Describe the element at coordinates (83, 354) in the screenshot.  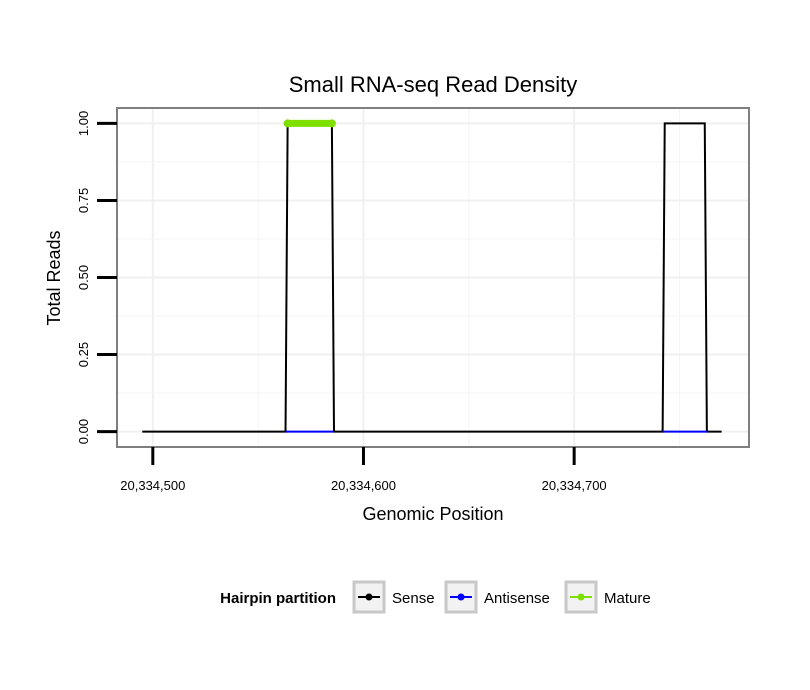
I see `y-tick-label: 0.25` at that location.